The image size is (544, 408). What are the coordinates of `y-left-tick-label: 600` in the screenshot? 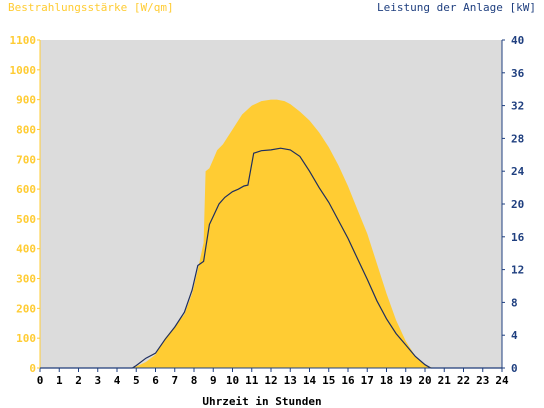 It's located at (26, 189).